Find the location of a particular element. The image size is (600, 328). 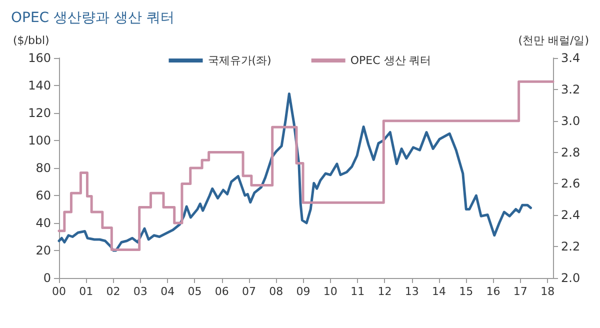

x-tick-label: 05 is located at coordinates (195, 291).